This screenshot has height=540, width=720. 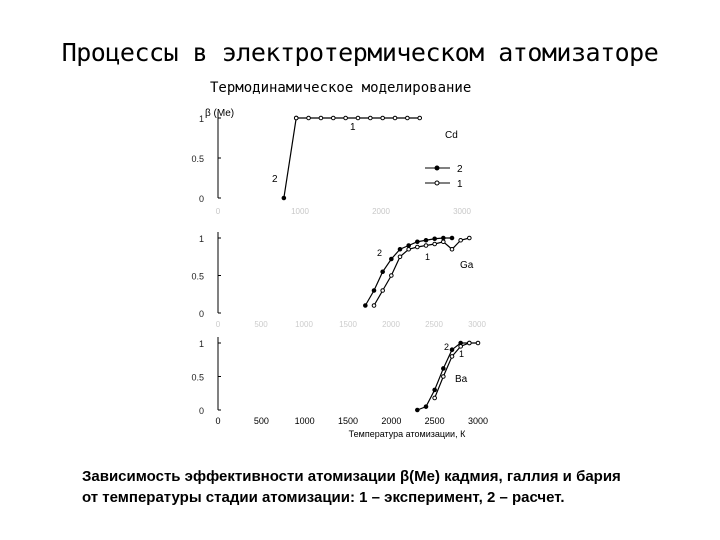 What do you see at coordinates (348, 421) in the screenshot?
I see `x-tick-label: 1500` at bounding box center [348, 421].